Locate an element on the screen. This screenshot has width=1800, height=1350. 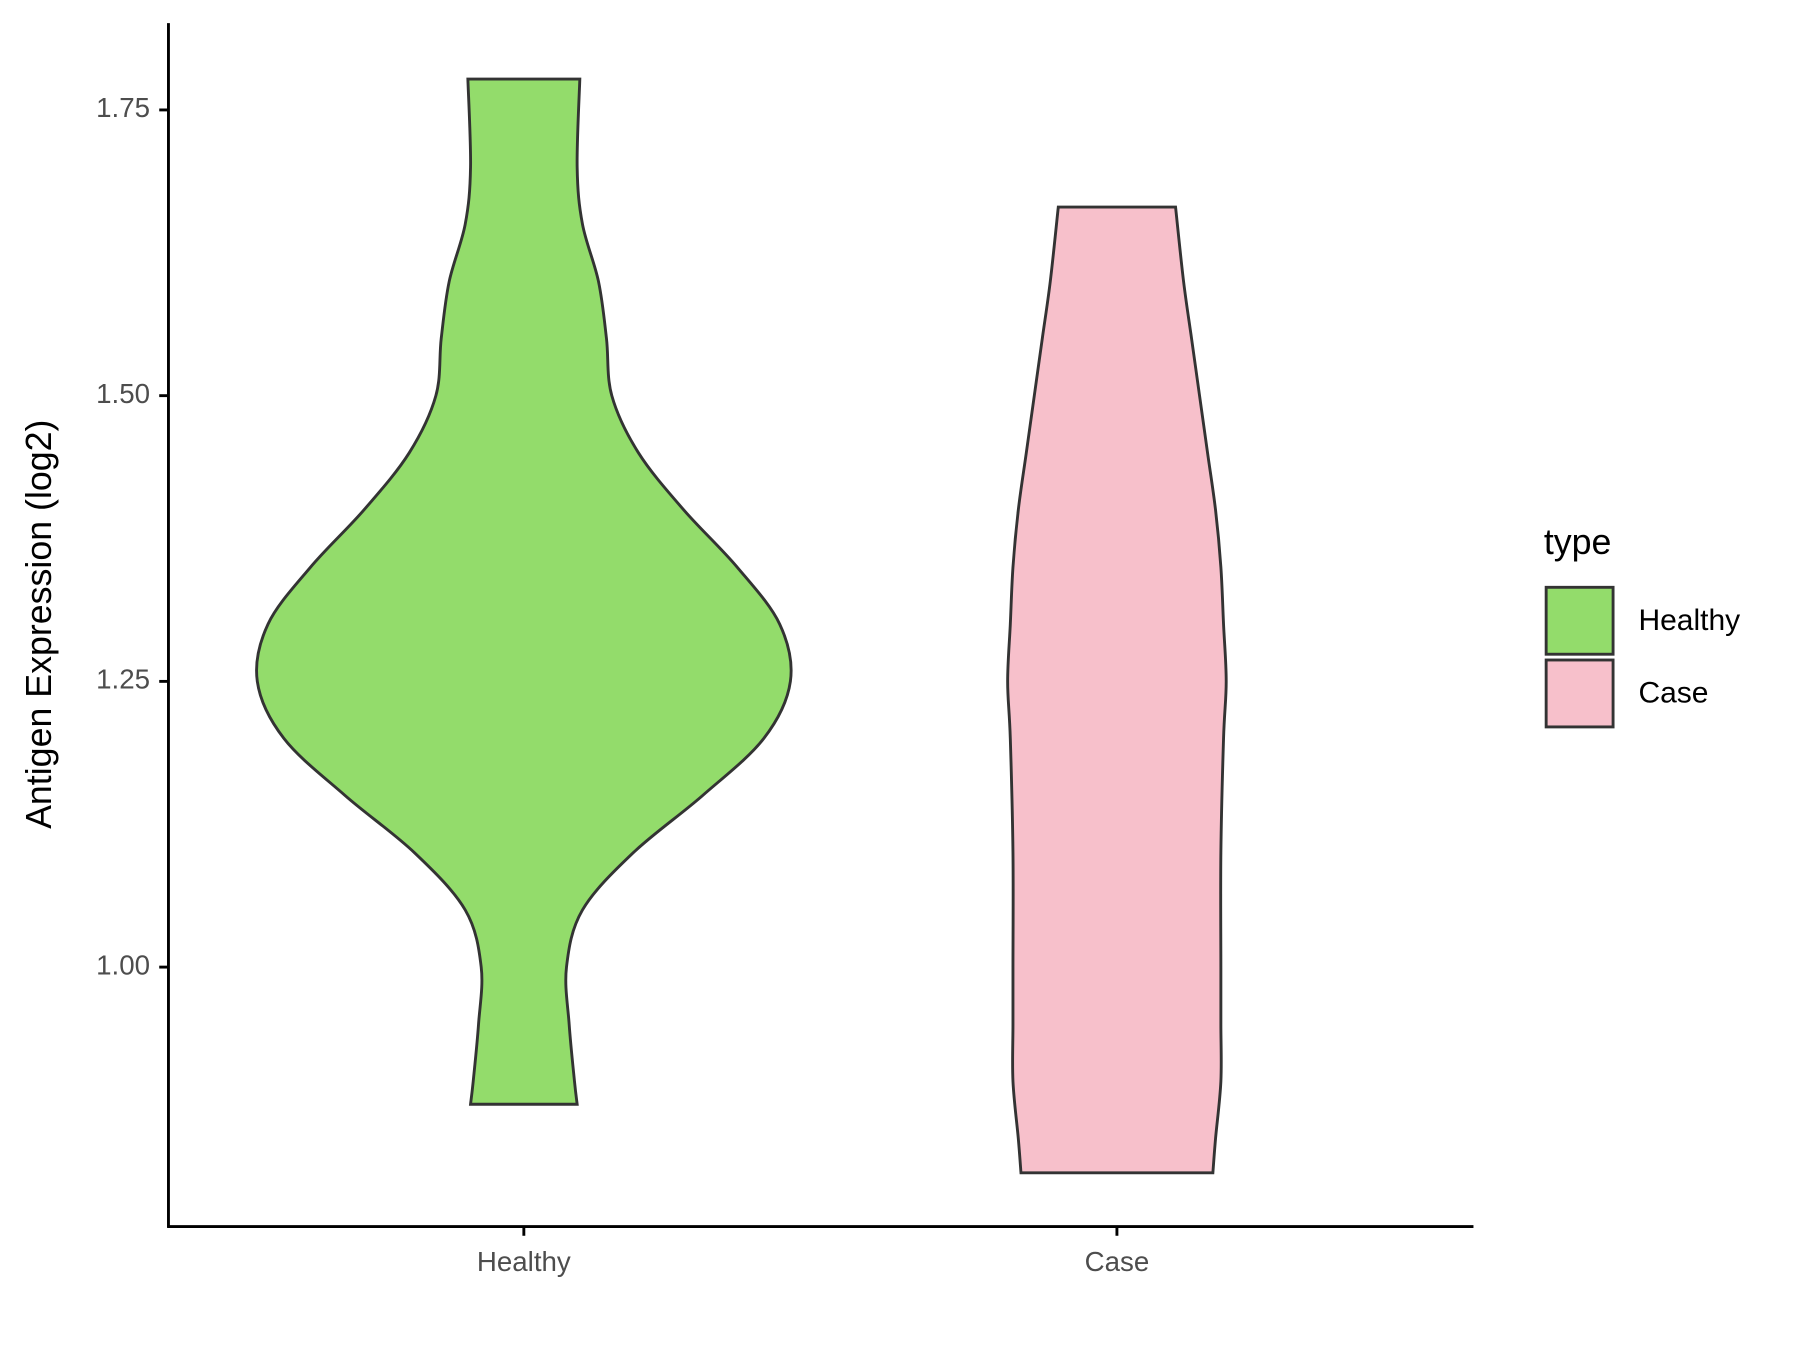
y-tick-label: 1.00 is located at coordinates (123, 964).